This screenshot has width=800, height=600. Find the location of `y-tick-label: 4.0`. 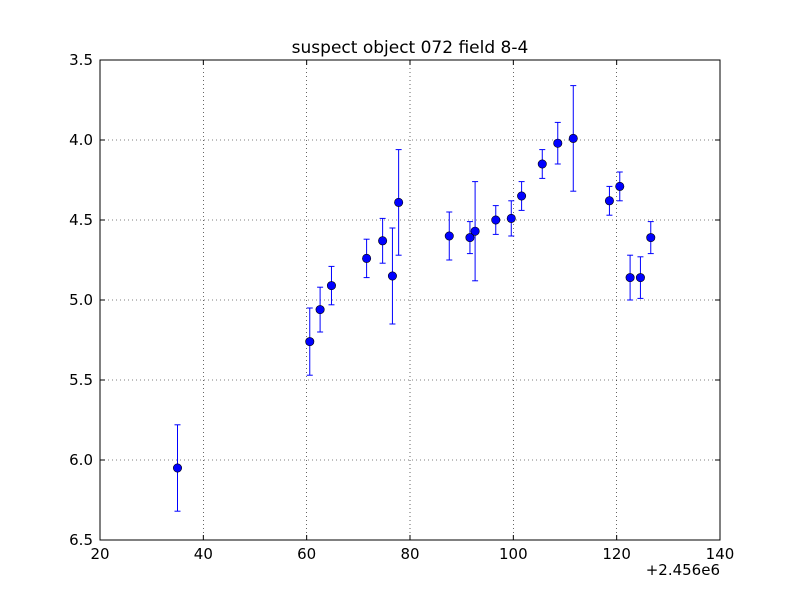

y-tick-label: 4.0 is located at coordinates (81, 140).